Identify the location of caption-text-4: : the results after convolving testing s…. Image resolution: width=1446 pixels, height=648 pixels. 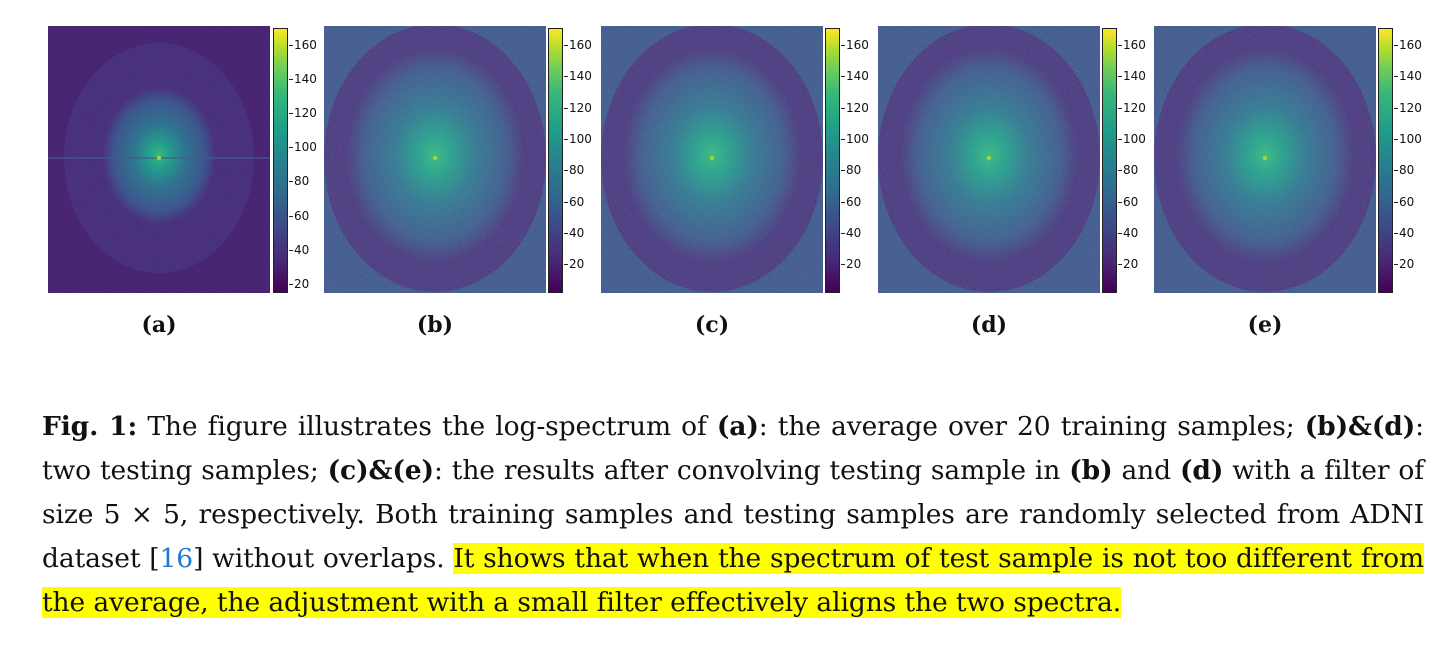
(751, 470).